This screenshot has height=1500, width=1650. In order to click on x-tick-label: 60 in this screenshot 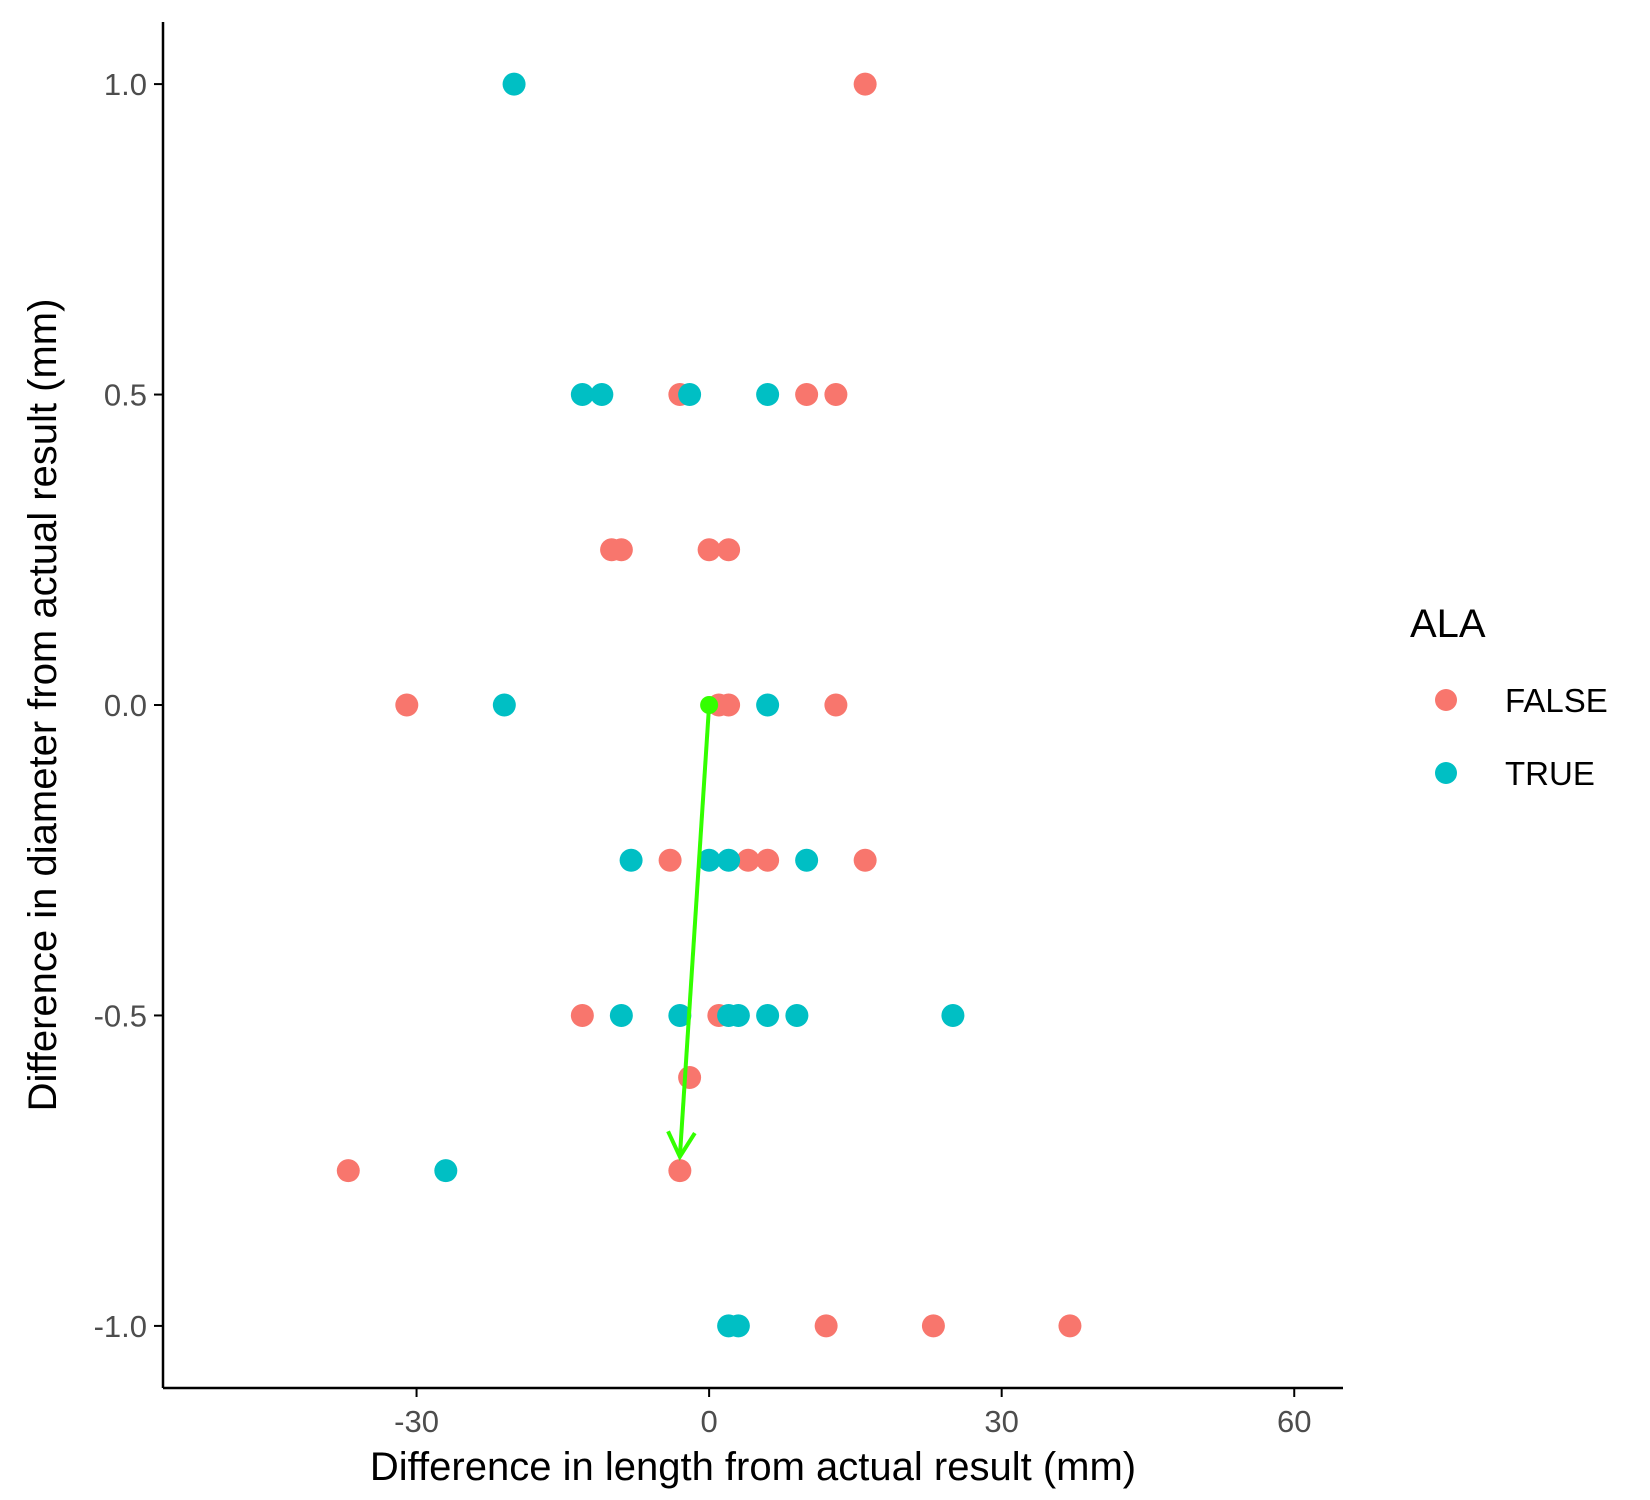, I will do `click(1294, 1421)`.